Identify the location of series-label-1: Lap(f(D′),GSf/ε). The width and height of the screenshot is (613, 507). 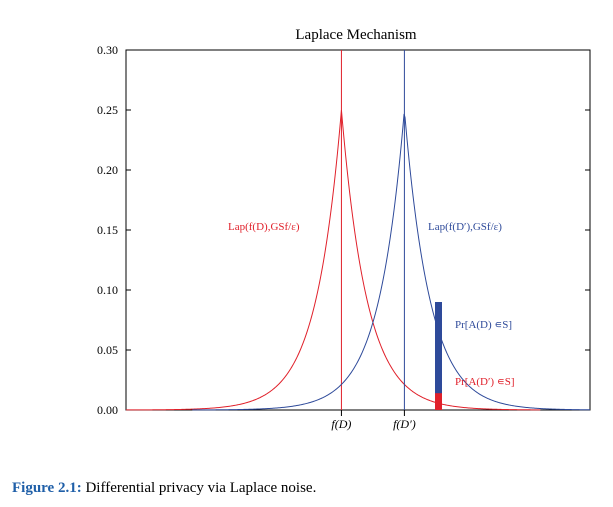
(465, 227).